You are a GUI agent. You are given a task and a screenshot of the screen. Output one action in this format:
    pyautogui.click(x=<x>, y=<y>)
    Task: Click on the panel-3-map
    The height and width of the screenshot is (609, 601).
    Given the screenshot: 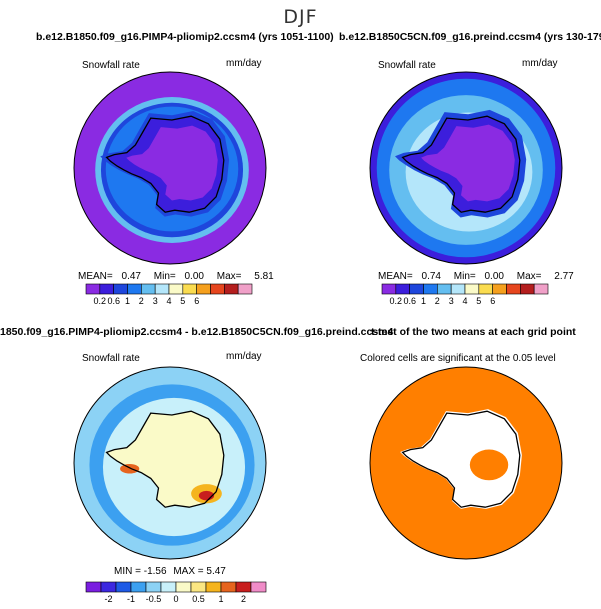 What is the action you would take?
    pyautogui.click(x=170, y=463)
    